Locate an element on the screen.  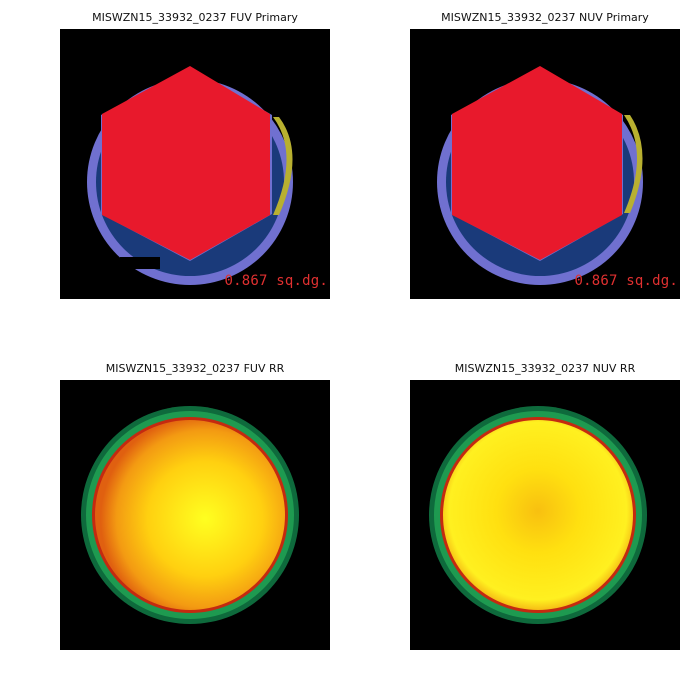
nuv-rr-image is located at coordinates (545, 515).